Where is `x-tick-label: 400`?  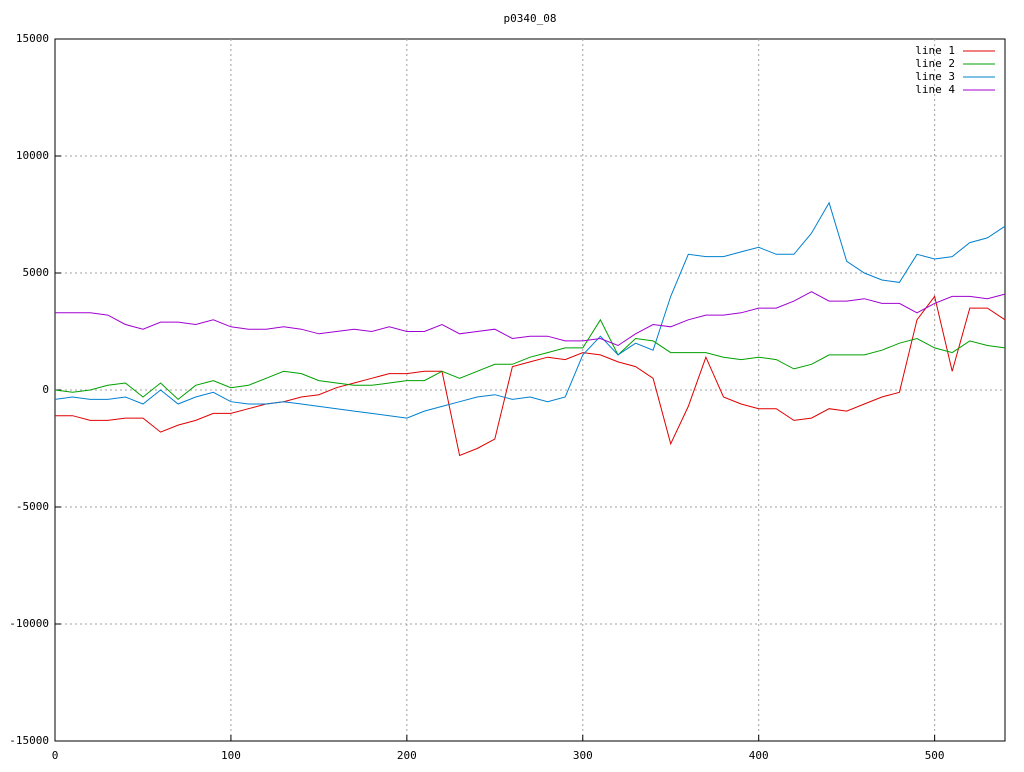 x-tick-label: 400 is located at coordinates (759, 755).